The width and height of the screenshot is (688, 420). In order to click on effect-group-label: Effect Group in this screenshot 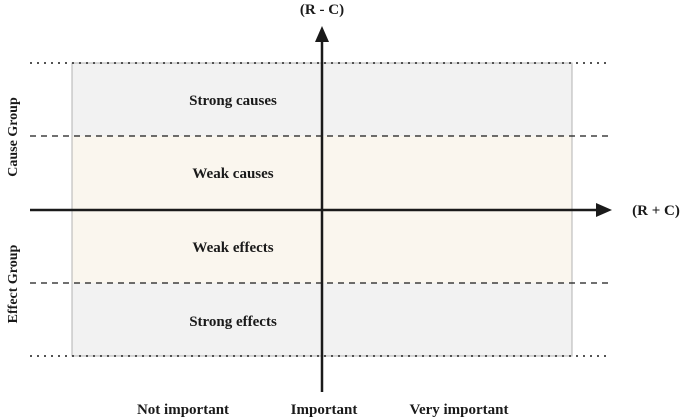, I will do `click(13, 283)`.